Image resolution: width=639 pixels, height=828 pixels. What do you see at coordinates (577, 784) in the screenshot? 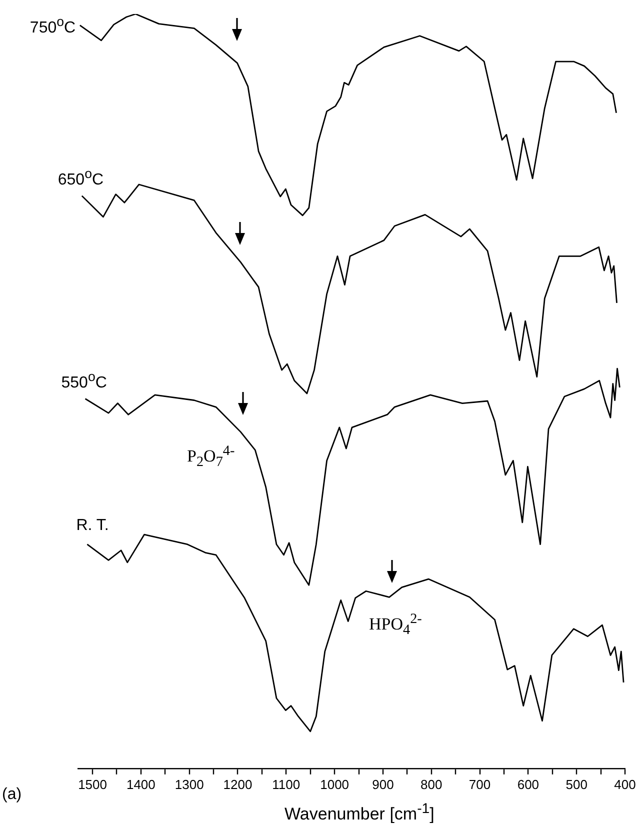
I see `x-tick-label: 500` at bounding box center [577, 784].